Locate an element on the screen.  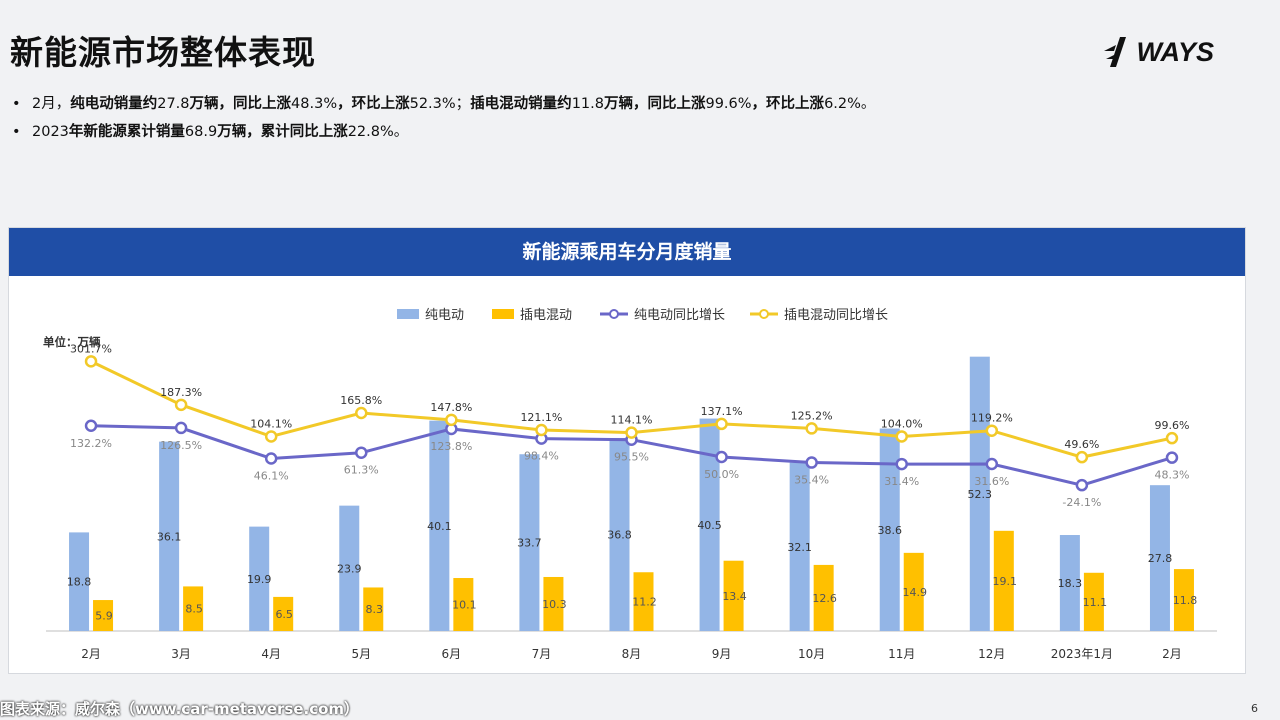
bev-yoy-label-8: 35.4% is located at coordinates (811, 480).